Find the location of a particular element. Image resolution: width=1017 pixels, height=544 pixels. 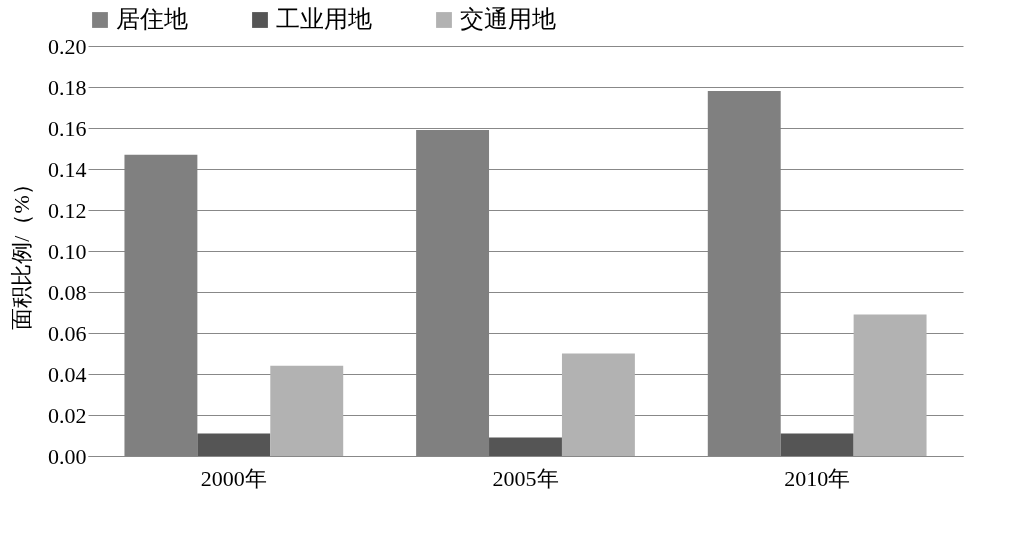

y-tick-label: 0.20 is located at coordinates (67, 46).